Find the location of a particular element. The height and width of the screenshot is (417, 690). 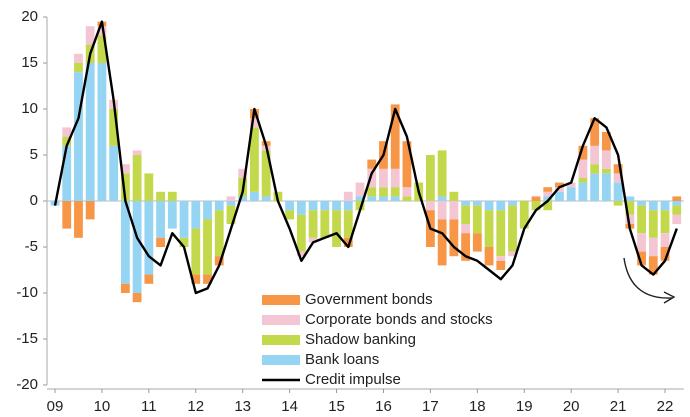

x-tick-label: 18 is located at coordinates (477, 406).